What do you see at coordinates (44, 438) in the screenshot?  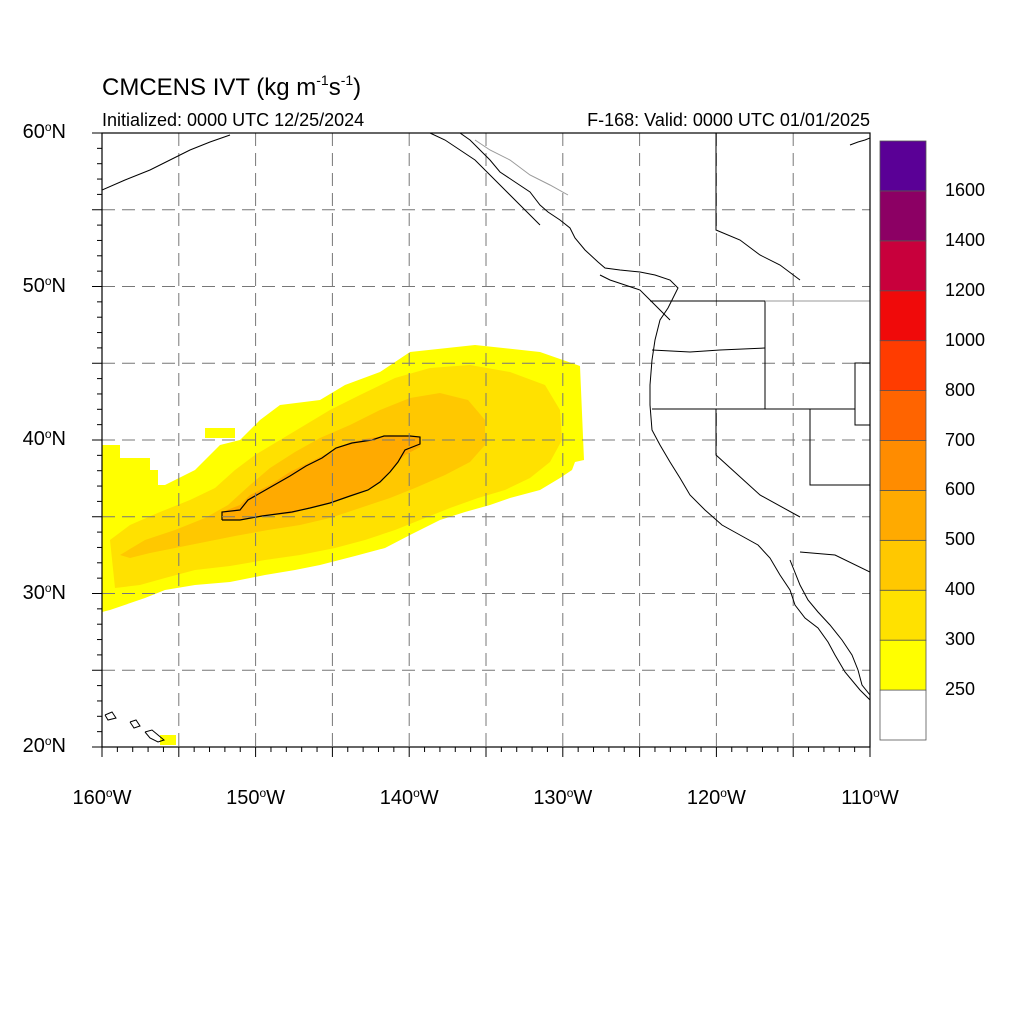 I see `latitude-label: 40oN` at bounding box center [44, 438].